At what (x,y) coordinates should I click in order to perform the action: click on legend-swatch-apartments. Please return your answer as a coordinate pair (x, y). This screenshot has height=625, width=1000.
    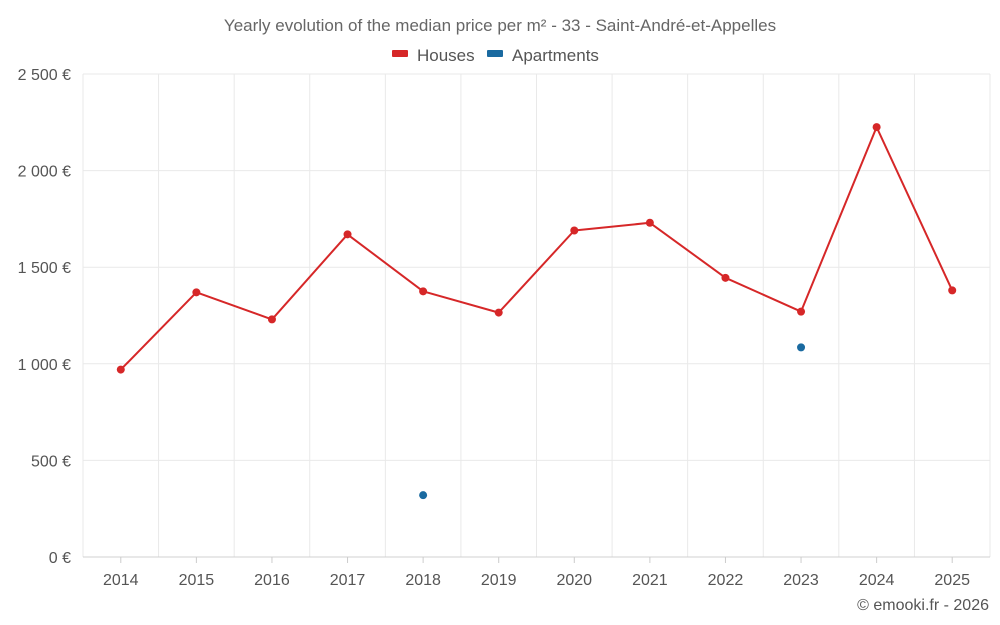
    Looking at the image, I should click on (495, 53).